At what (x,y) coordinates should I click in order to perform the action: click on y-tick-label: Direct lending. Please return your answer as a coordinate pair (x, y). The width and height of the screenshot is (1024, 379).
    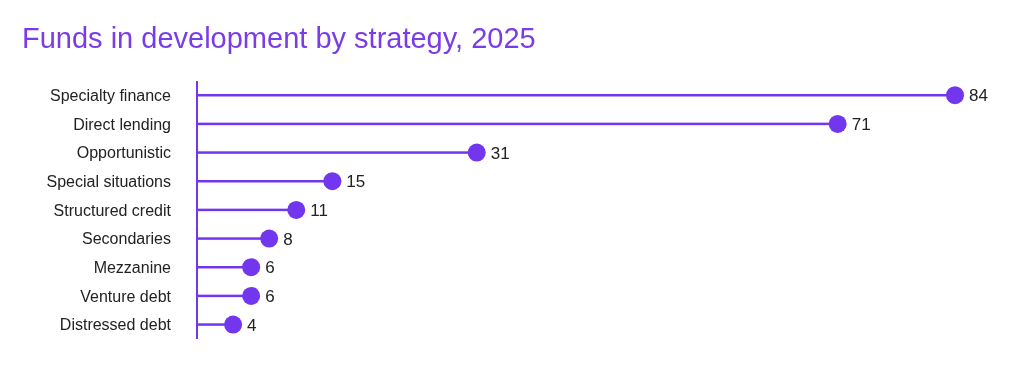
    Looking at the image, I should click on (122, 124).